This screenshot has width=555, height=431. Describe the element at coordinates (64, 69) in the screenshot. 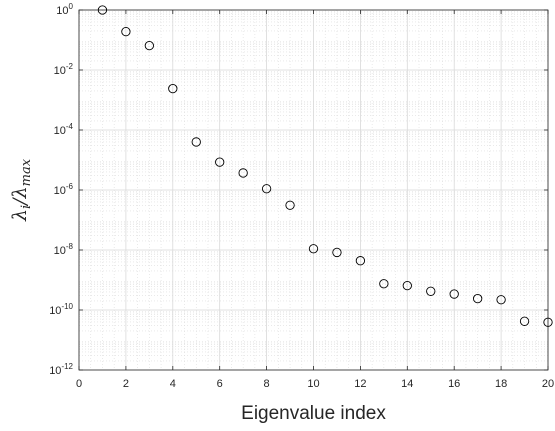

I see `y-tick-label: 10⁻²` at that location.